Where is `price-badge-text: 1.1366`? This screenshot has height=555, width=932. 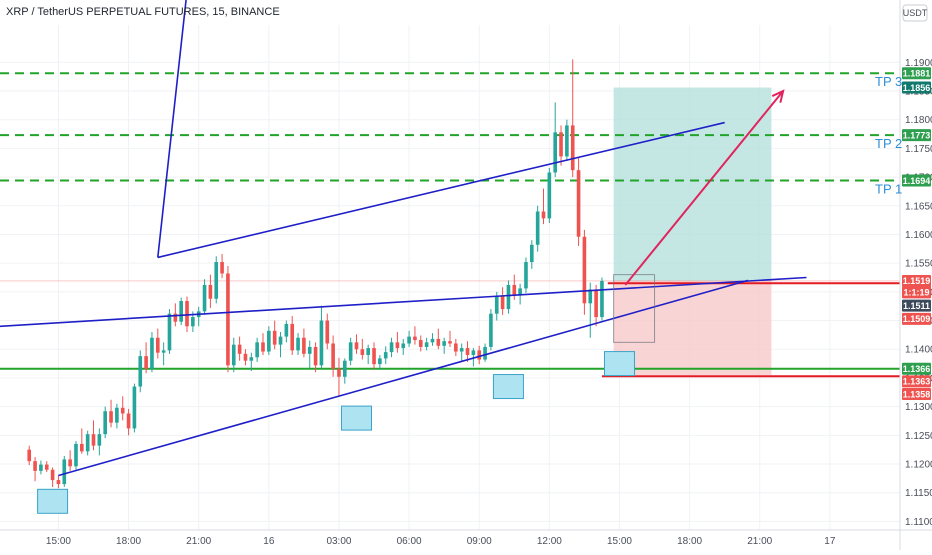
price-badge-text: 1.1366 is located at coordinates (917, 369).